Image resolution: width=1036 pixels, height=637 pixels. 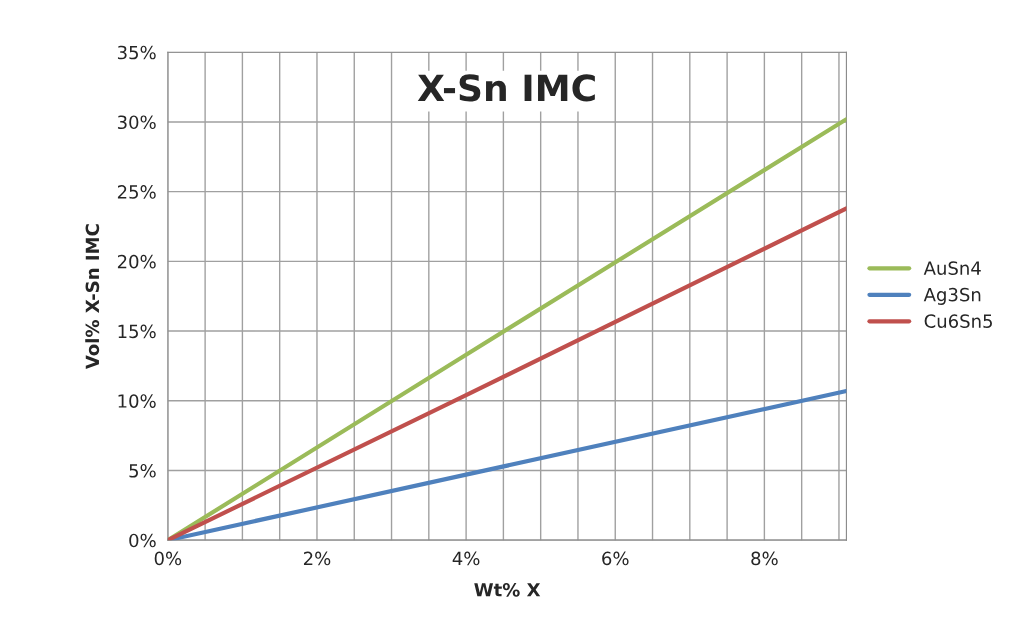 I want to click on y-tick-label: 35%, so click(x=136, y=52).